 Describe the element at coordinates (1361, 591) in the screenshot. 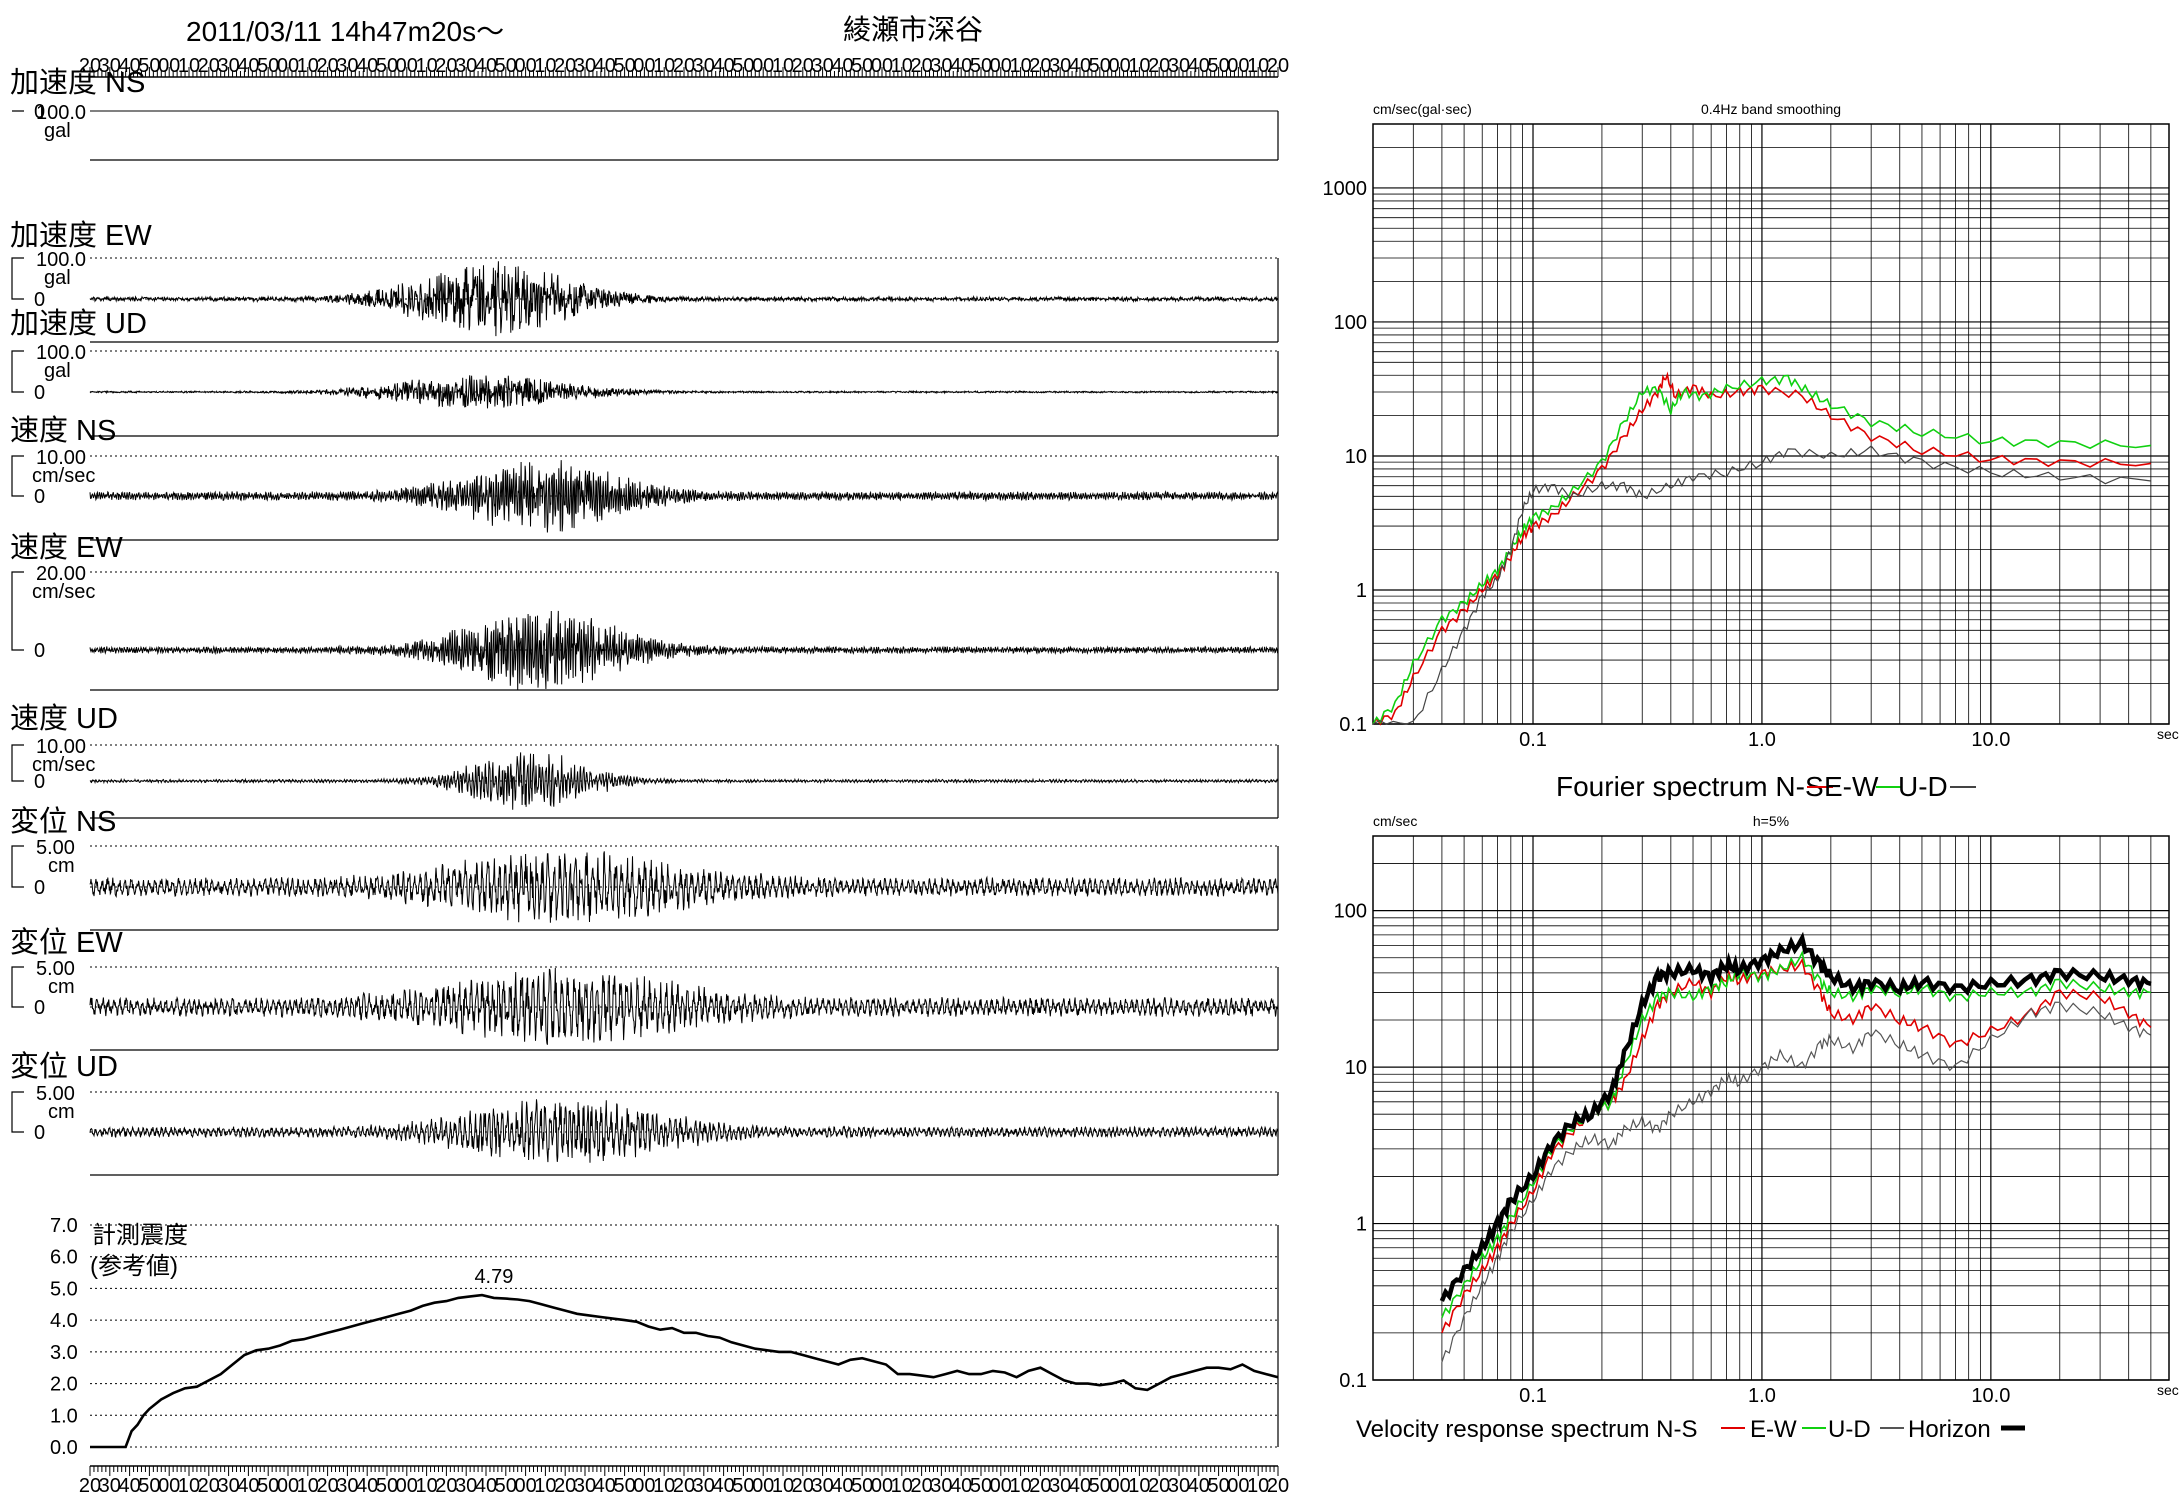

I see `y-tick-label: 1` at that location.